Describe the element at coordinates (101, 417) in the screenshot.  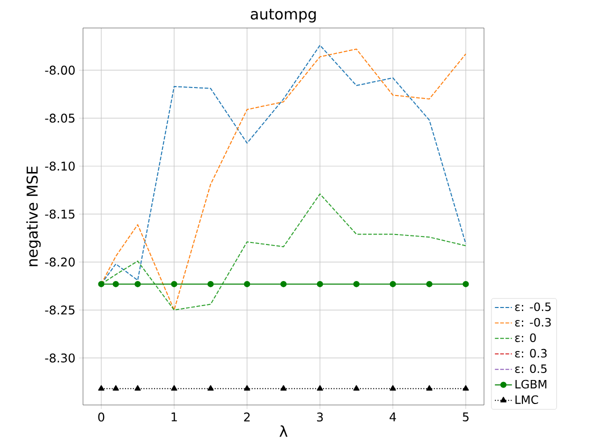
I see `x-tick-label: 0` at that location.